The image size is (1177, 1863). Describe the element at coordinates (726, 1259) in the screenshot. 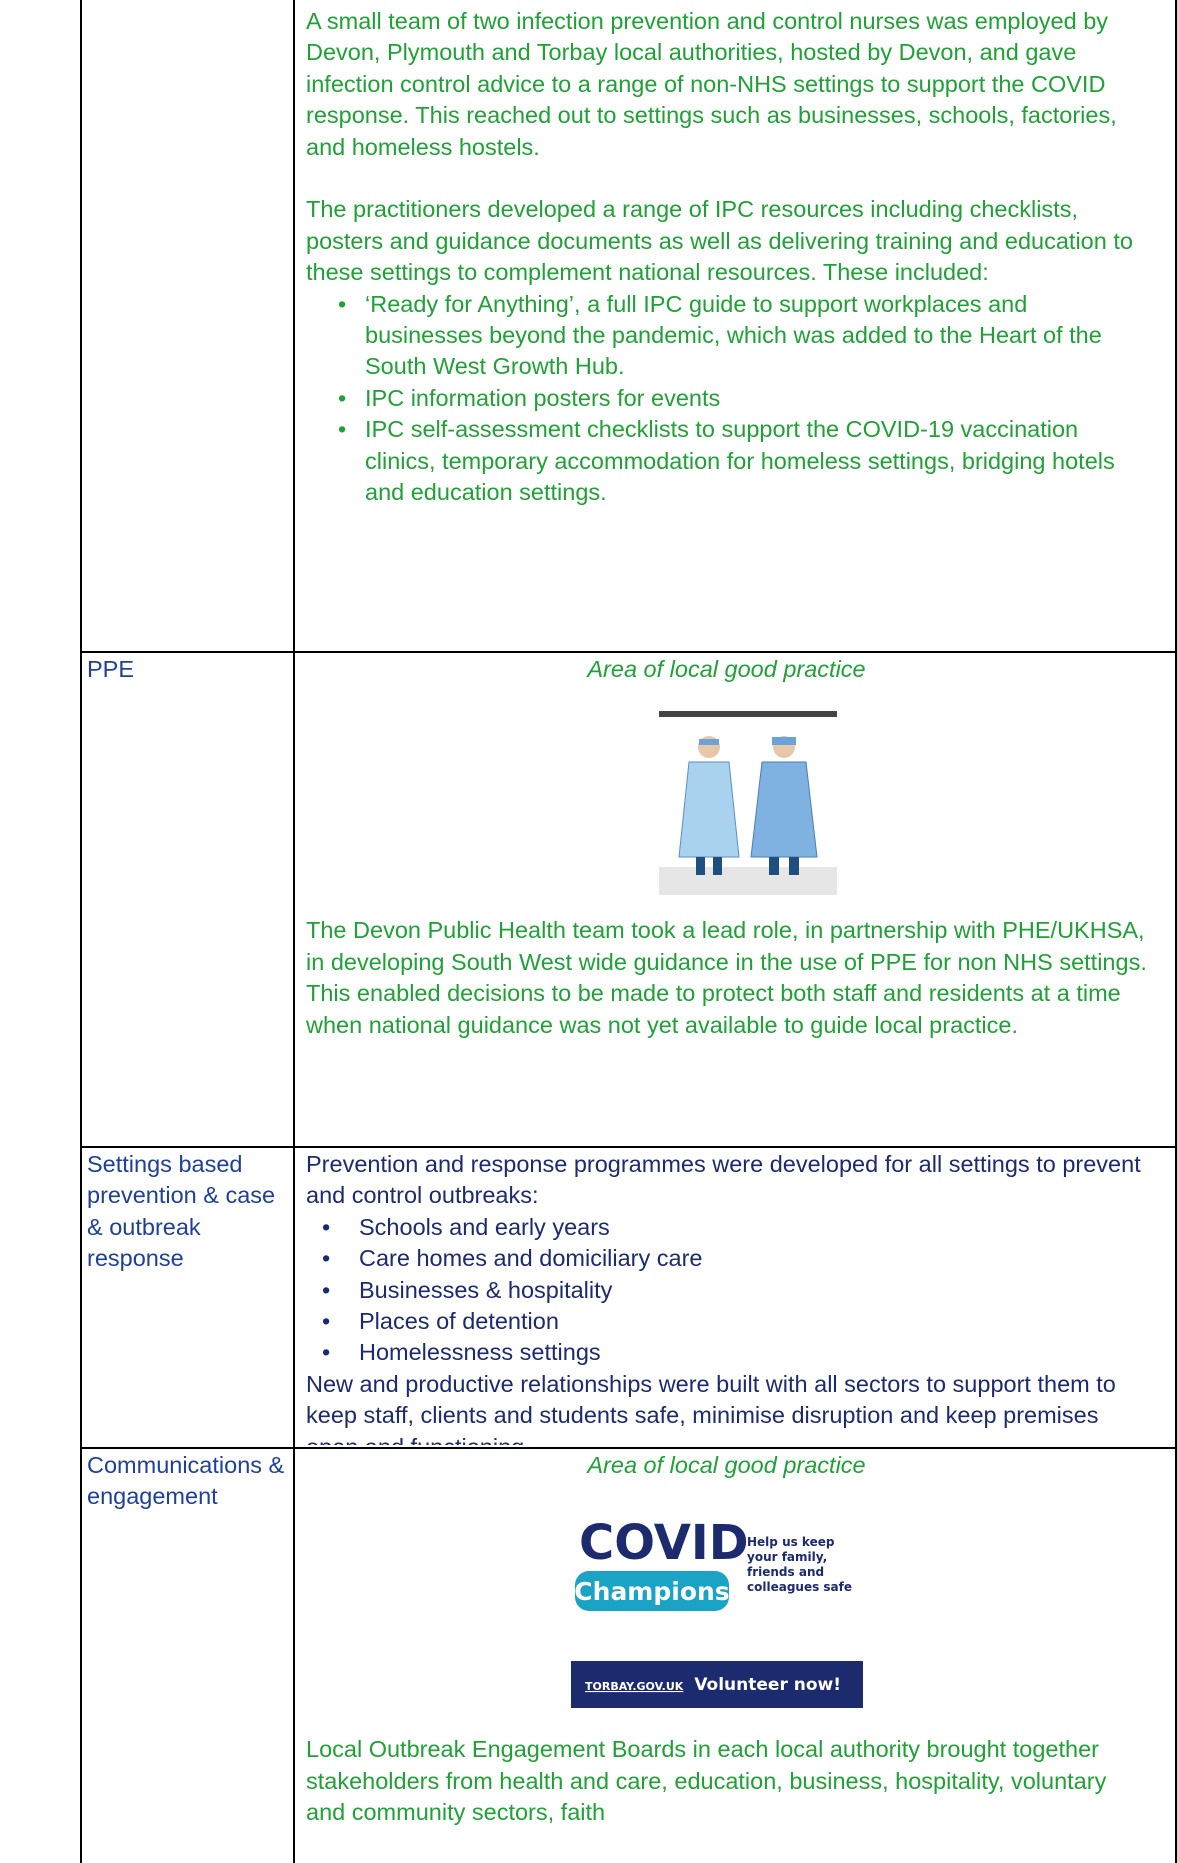

I see `bullet-item: Care homes and domiciliary care` at that location.